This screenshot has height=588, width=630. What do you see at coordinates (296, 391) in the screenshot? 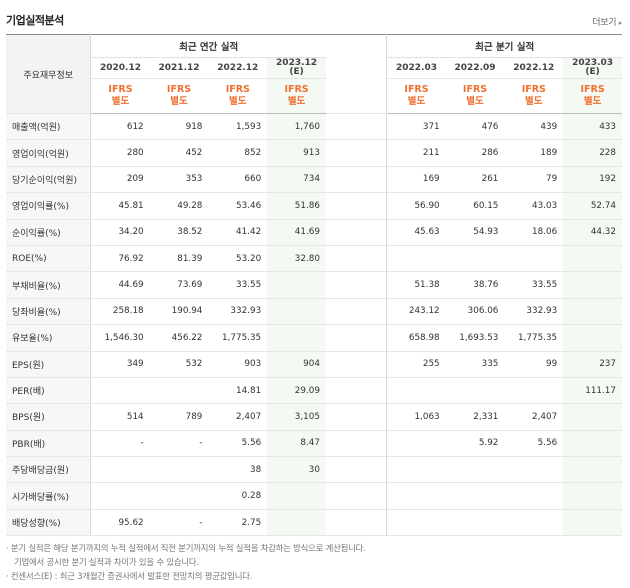
I see `annual-value-cell: 29.09` at bounding box center [296, 391].